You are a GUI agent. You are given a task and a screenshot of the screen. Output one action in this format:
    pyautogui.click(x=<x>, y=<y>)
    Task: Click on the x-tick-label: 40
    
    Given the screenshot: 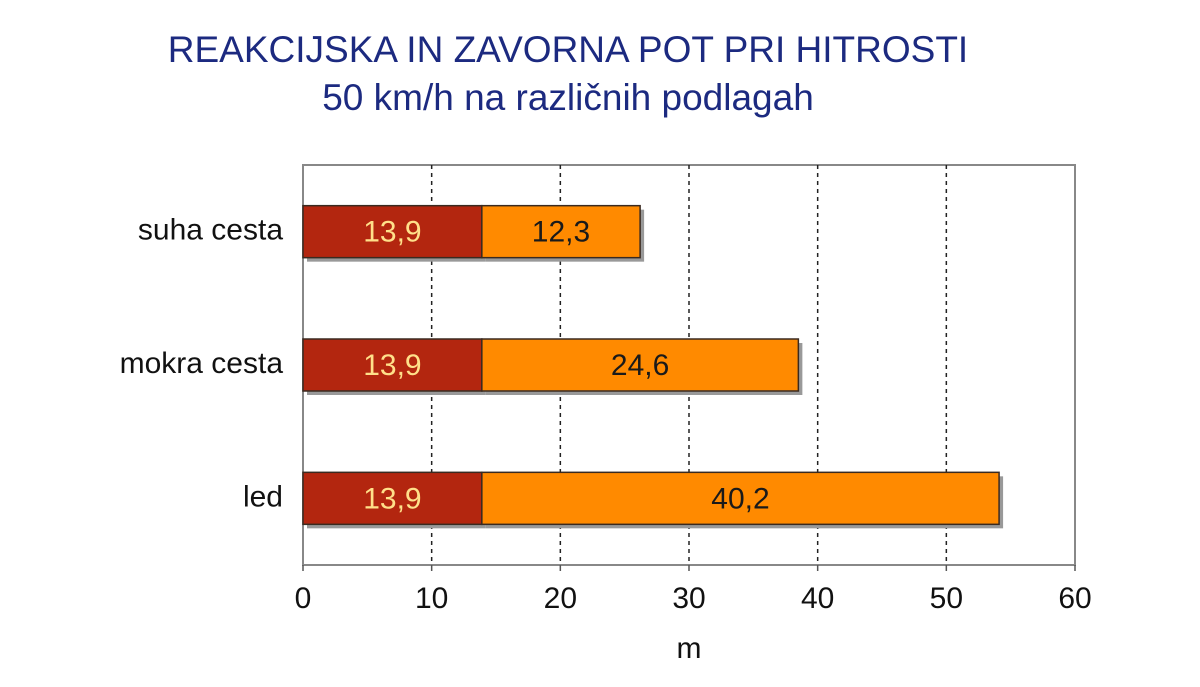 What is the action you would take?
    pyautogui.click(x=817, y=598)
    